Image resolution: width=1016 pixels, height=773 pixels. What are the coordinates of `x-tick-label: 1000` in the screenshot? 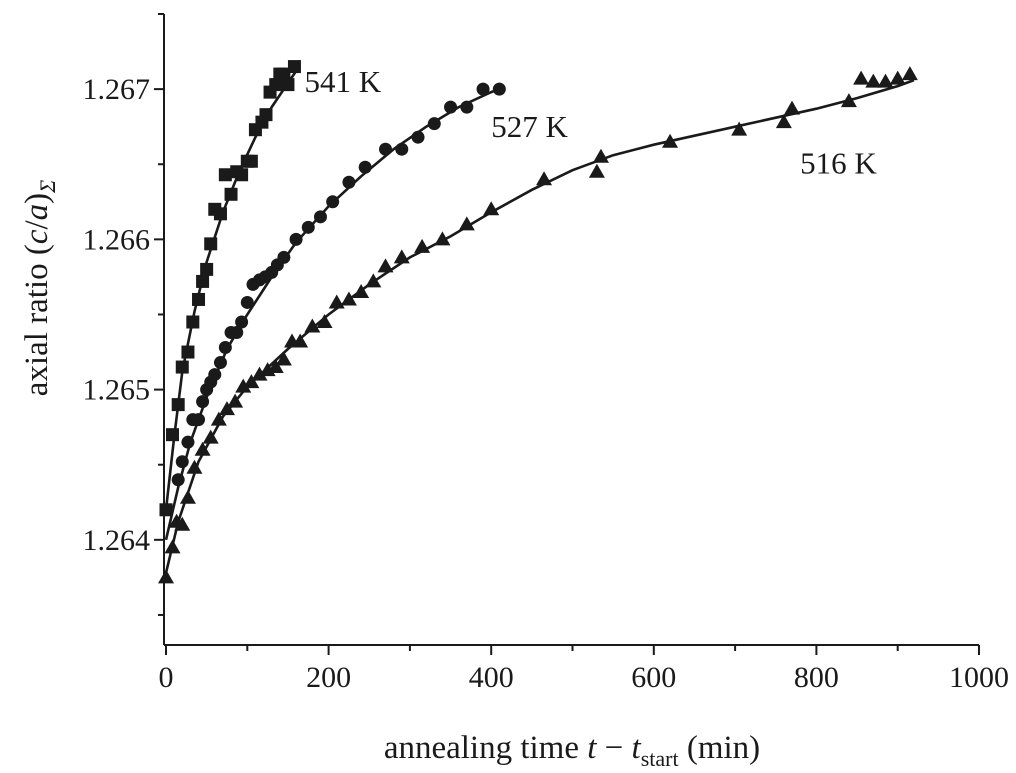 It's located at (979, 677).